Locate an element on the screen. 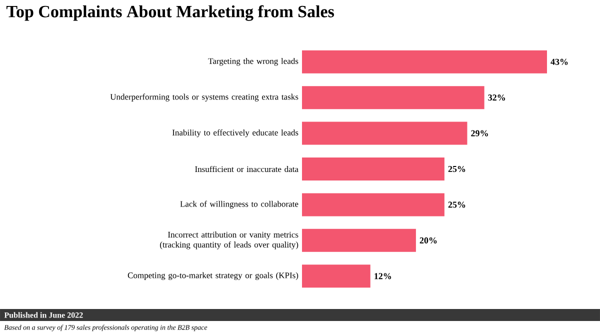 Image resolution: width=600 pixels, height=334 pixels. y-tick-label: Inability to effectively educate leads is located at coordinates (235, 133).